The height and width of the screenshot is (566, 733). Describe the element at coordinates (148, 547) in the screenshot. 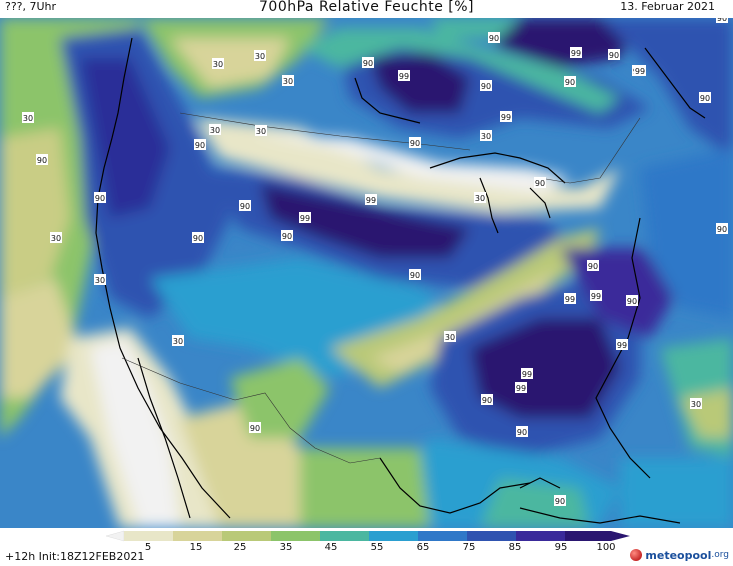

I see `colorbar-tick: 5` at that location.